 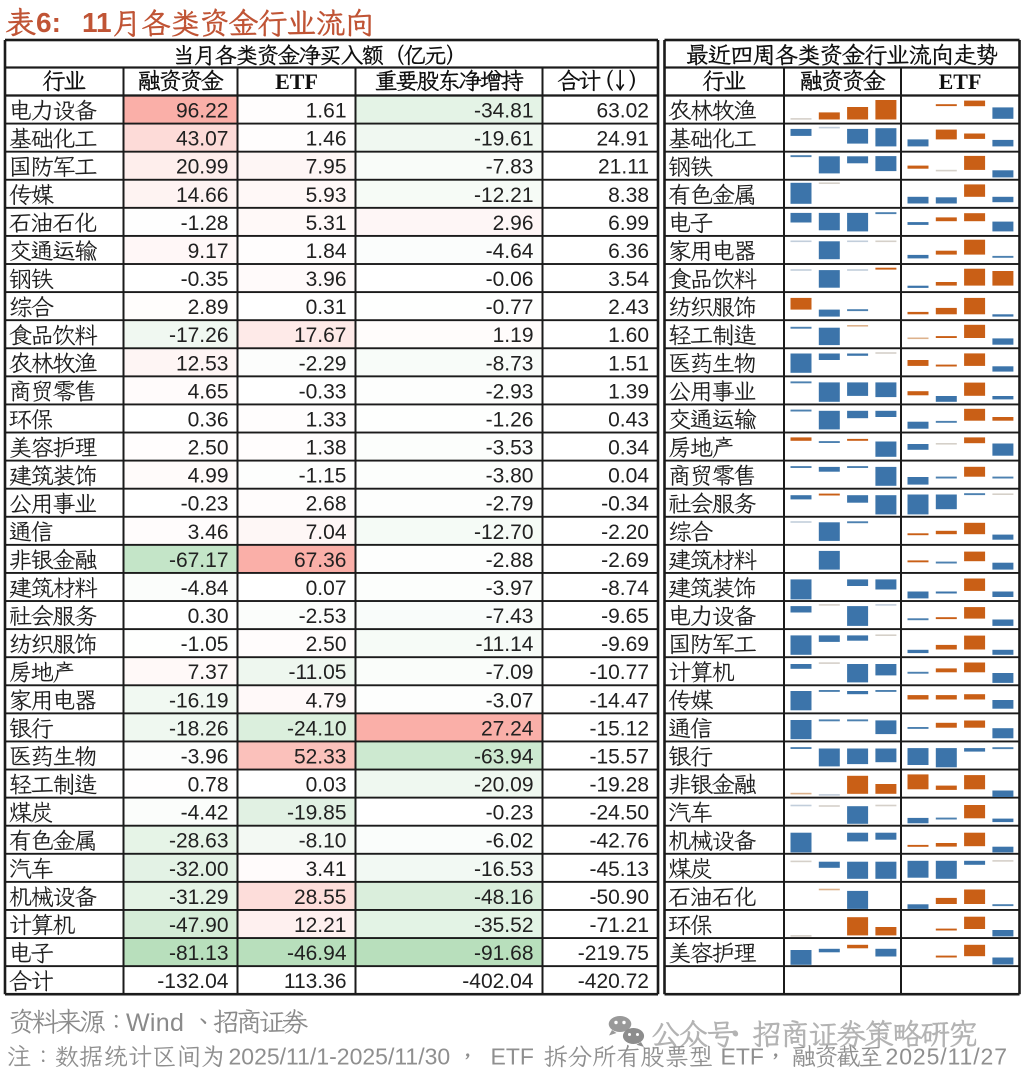 I want to click on svg-text: 1.19, so click(x=513, y=335).